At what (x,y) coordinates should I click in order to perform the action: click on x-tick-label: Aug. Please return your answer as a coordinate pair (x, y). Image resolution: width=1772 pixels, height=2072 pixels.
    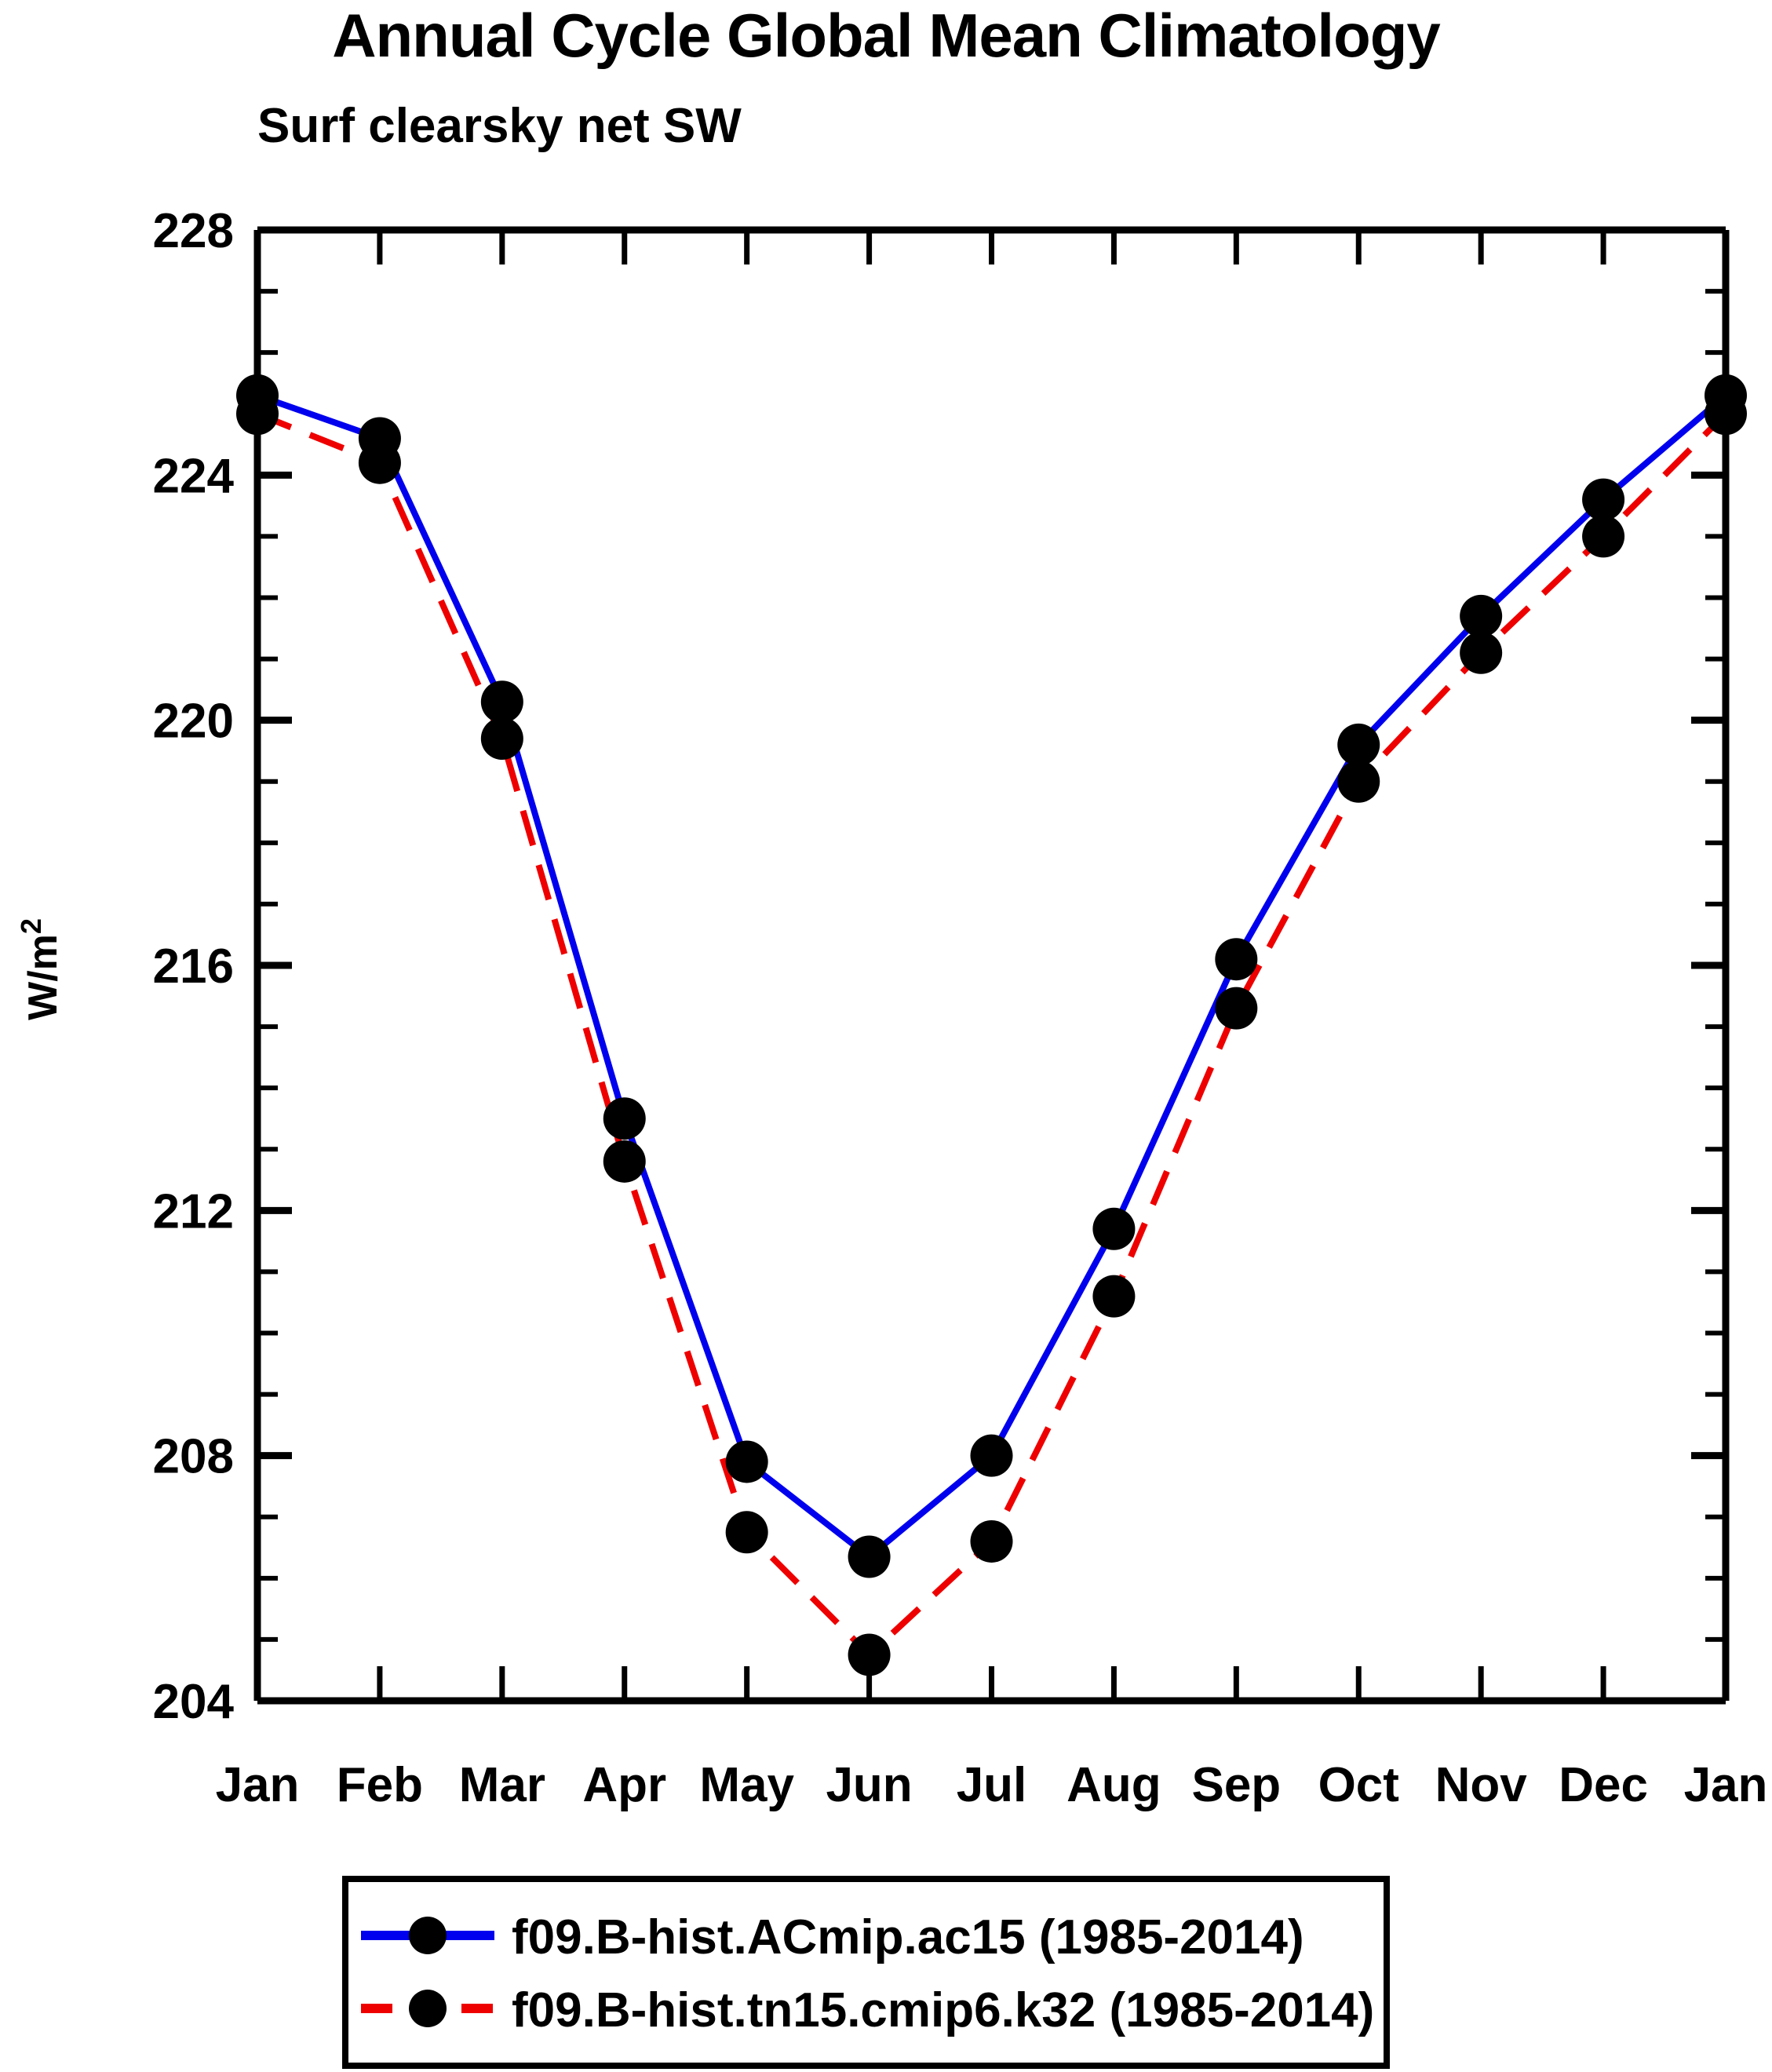
    Looking at the image, I should click on (1113, 1785).